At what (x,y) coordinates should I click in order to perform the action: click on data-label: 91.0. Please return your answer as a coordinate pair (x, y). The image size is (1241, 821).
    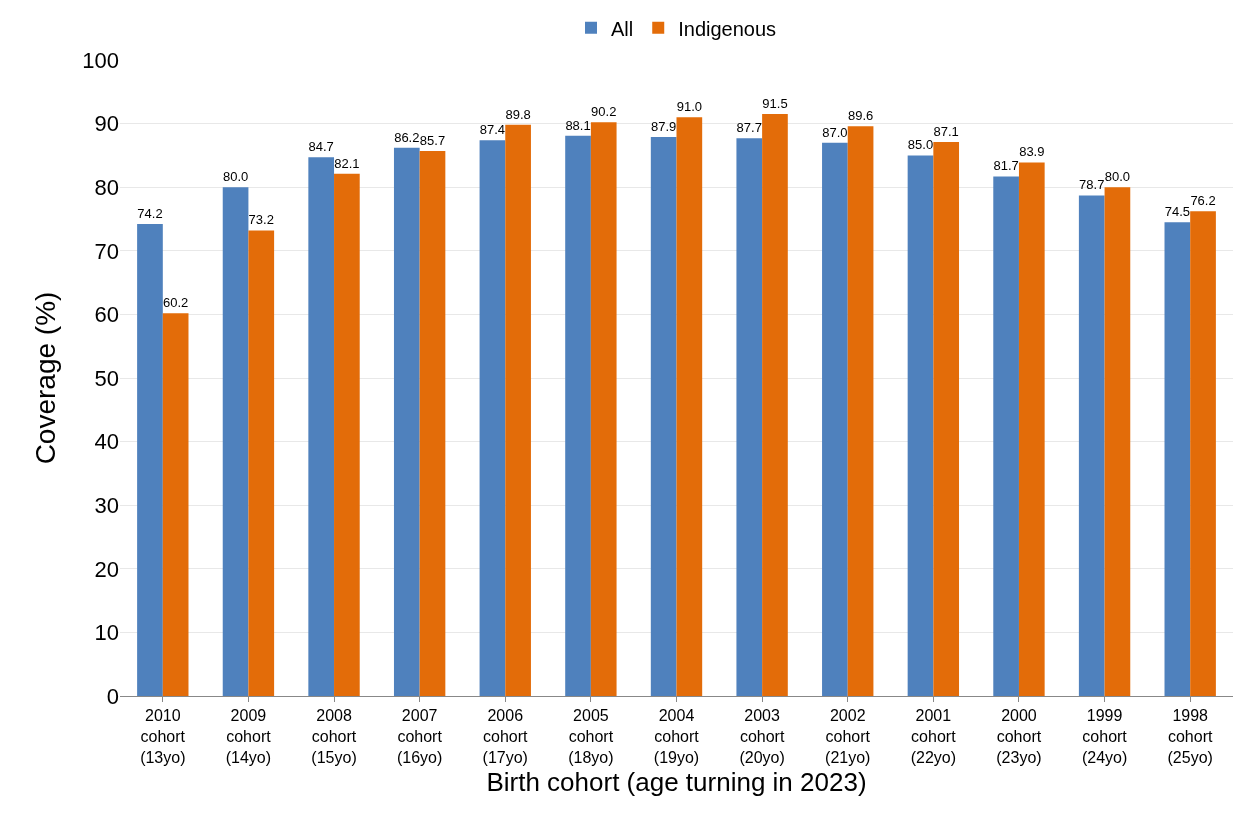
    Looking at the image, I should click on (689, 107).